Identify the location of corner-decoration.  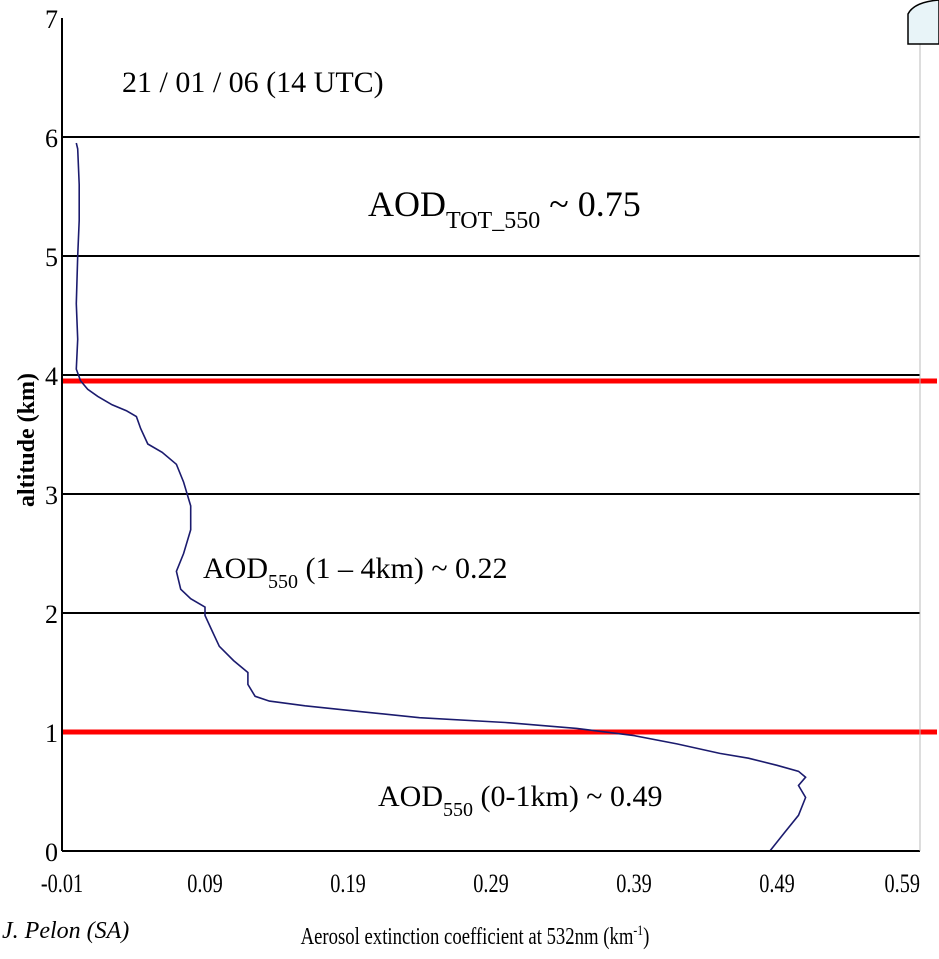
(923, 22).